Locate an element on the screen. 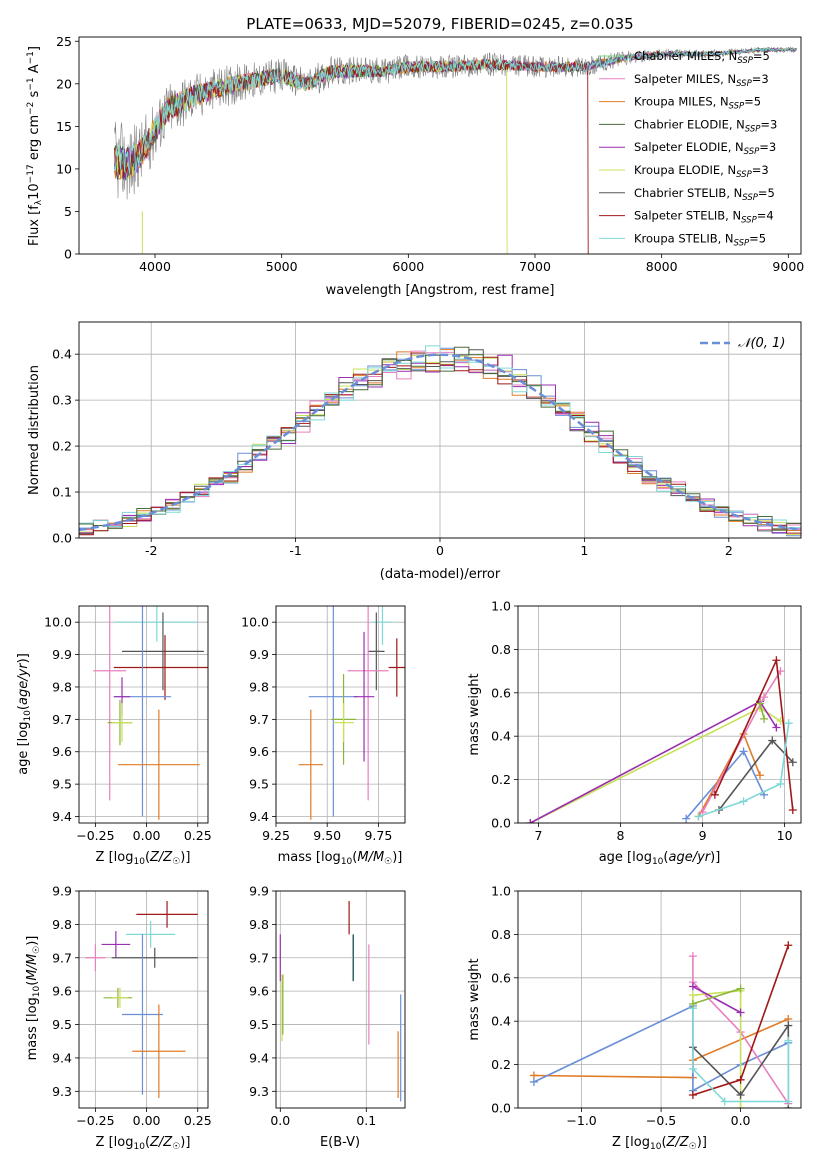 The height and width of the screenshot is (1170, 819). x-axis-label: E(B-V) is located at coordinates (340, 1142).